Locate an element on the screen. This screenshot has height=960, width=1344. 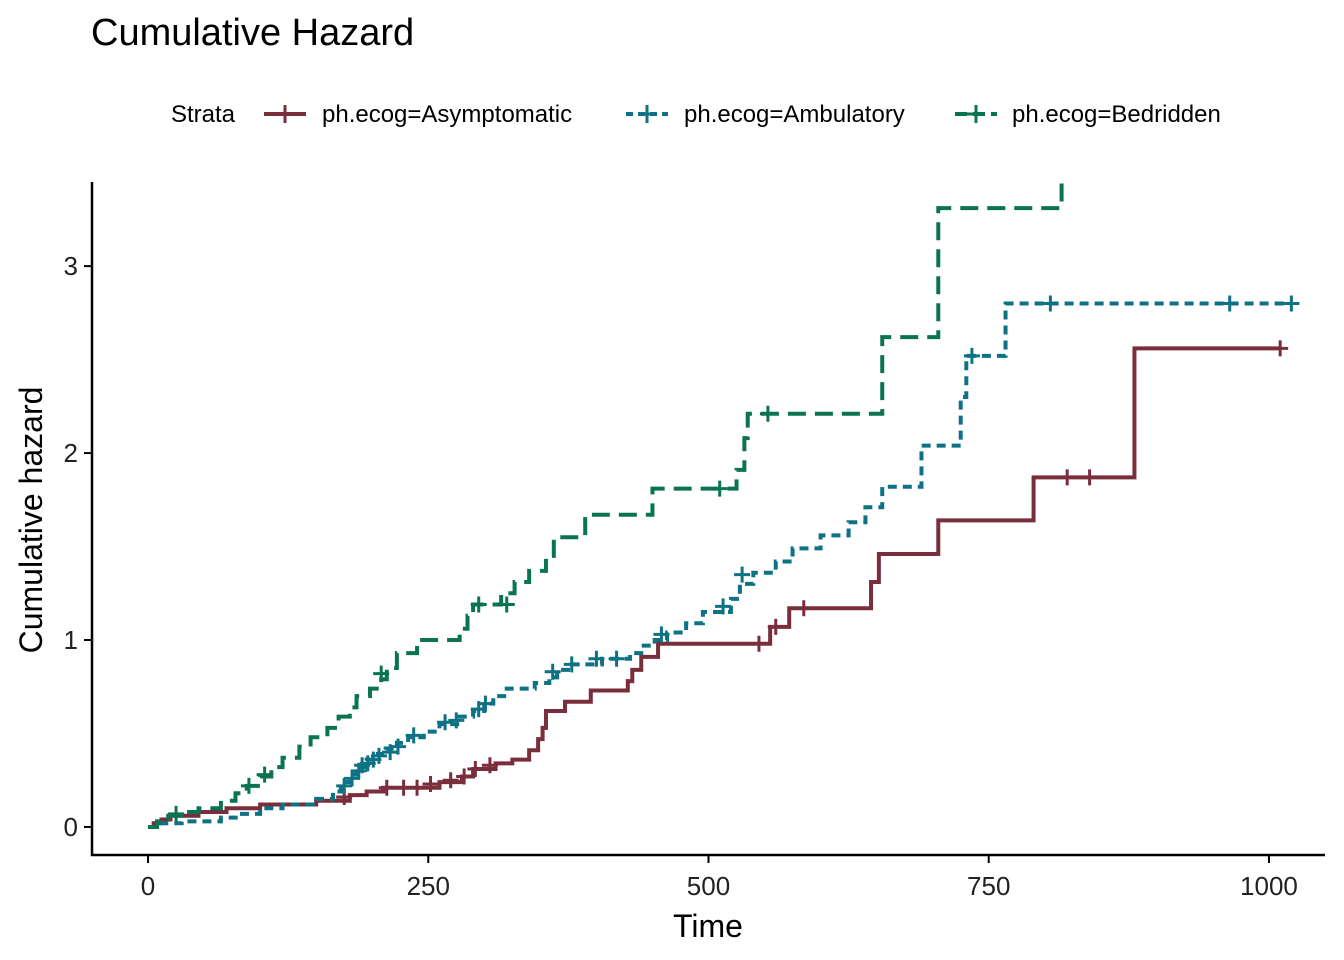
legend-label: ph.ecog=Ambulatory is located at coordinates (794, 114).